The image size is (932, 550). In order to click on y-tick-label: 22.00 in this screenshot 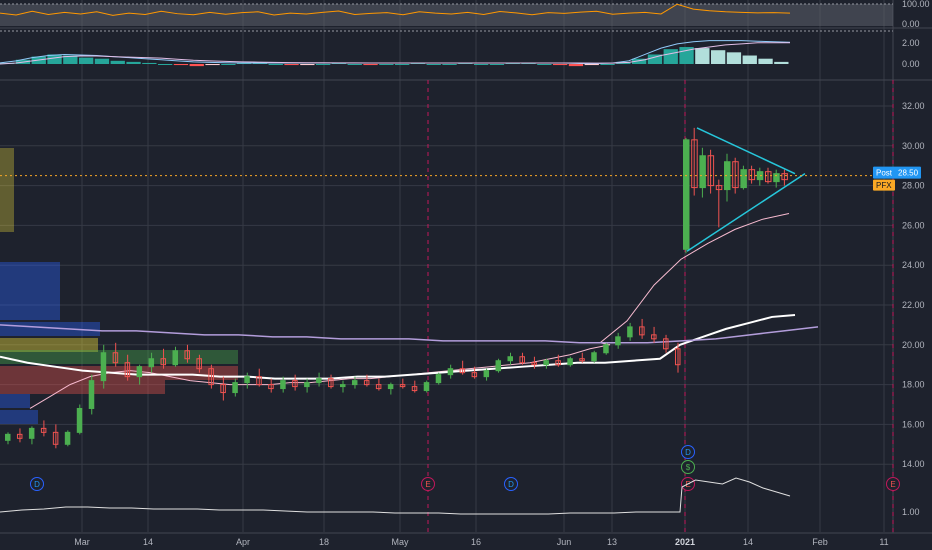, I will do `click(913, 305)`.